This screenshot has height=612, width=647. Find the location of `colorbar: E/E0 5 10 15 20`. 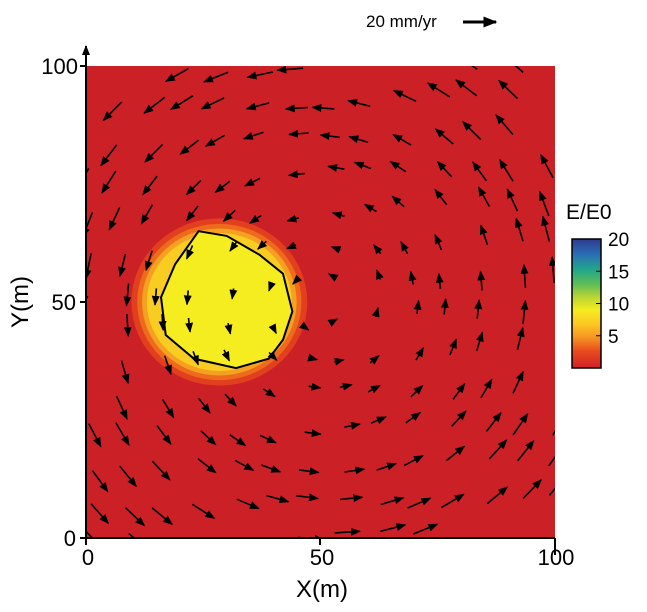

colorbar: E/E0 5 10 15 20 is located at coordinates (597, 285).